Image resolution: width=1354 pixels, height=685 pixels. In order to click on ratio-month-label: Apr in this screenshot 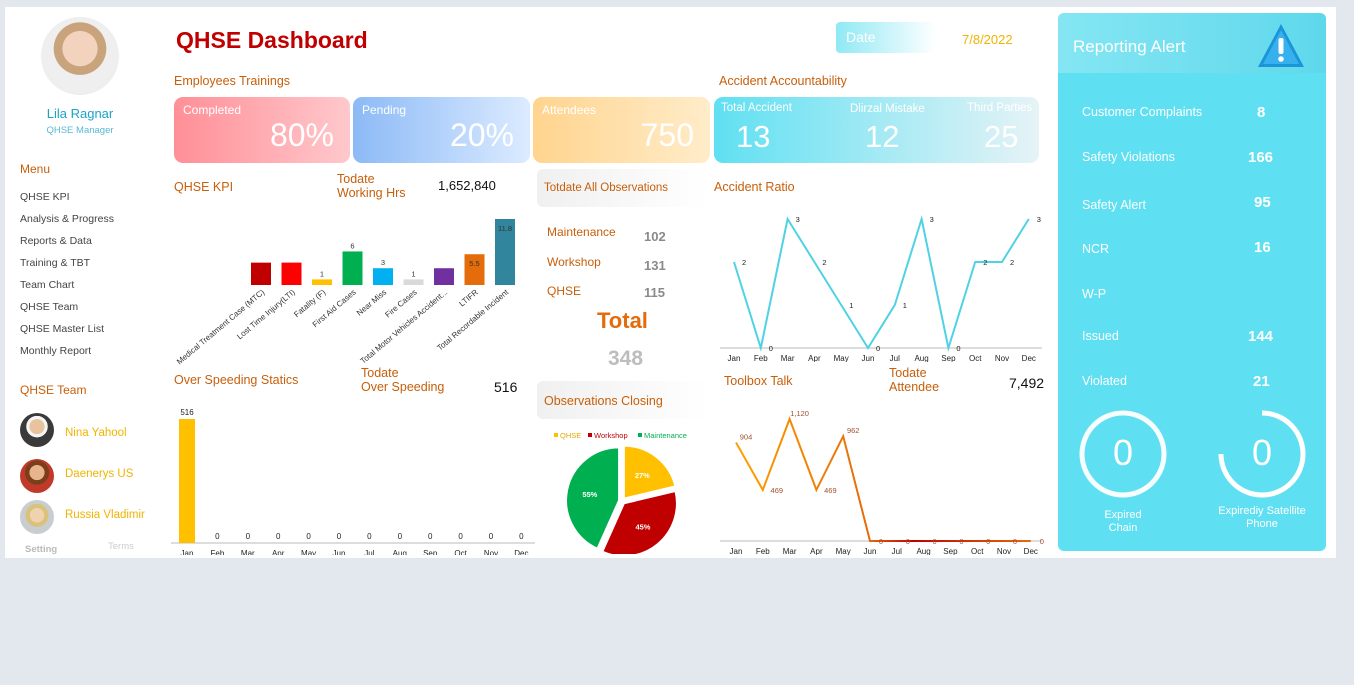, I will do `click(814, 358)`.